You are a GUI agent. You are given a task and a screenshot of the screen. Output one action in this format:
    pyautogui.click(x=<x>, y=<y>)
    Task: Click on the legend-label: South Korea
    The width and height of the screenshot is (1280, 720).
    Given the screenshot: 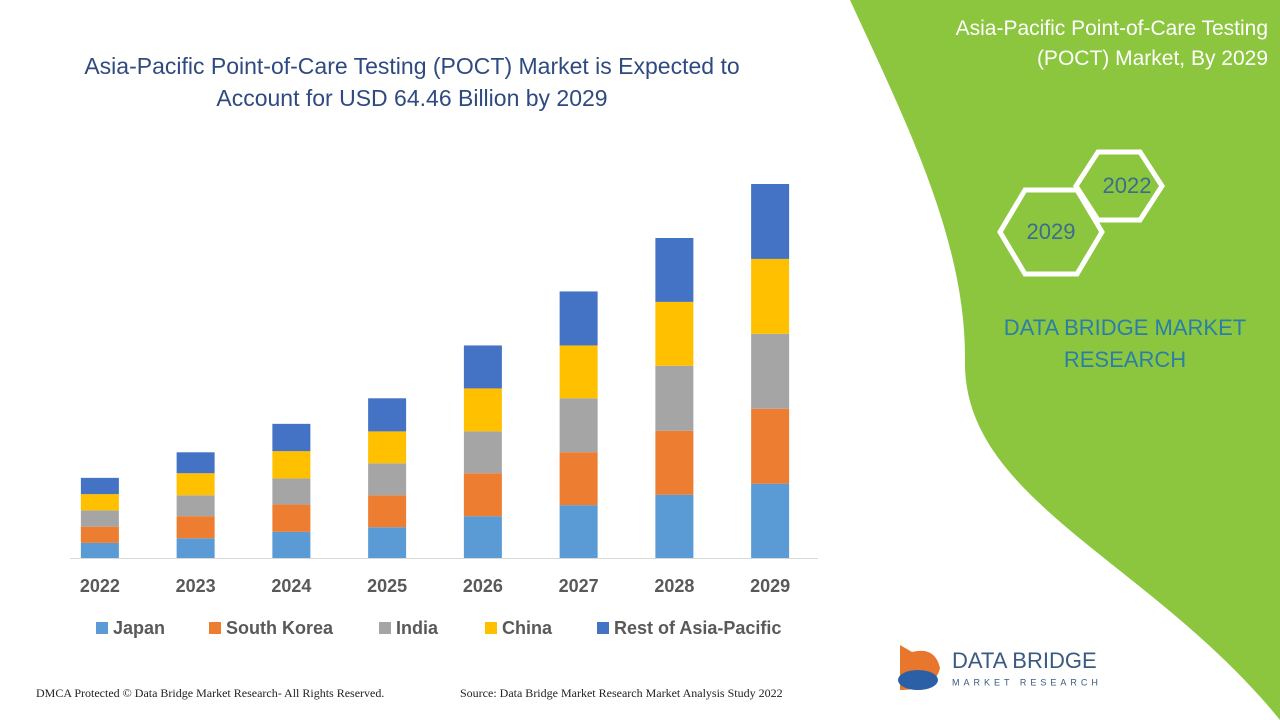 What is the action you would take?
    pyautogui.click(x=280, y=628)
    